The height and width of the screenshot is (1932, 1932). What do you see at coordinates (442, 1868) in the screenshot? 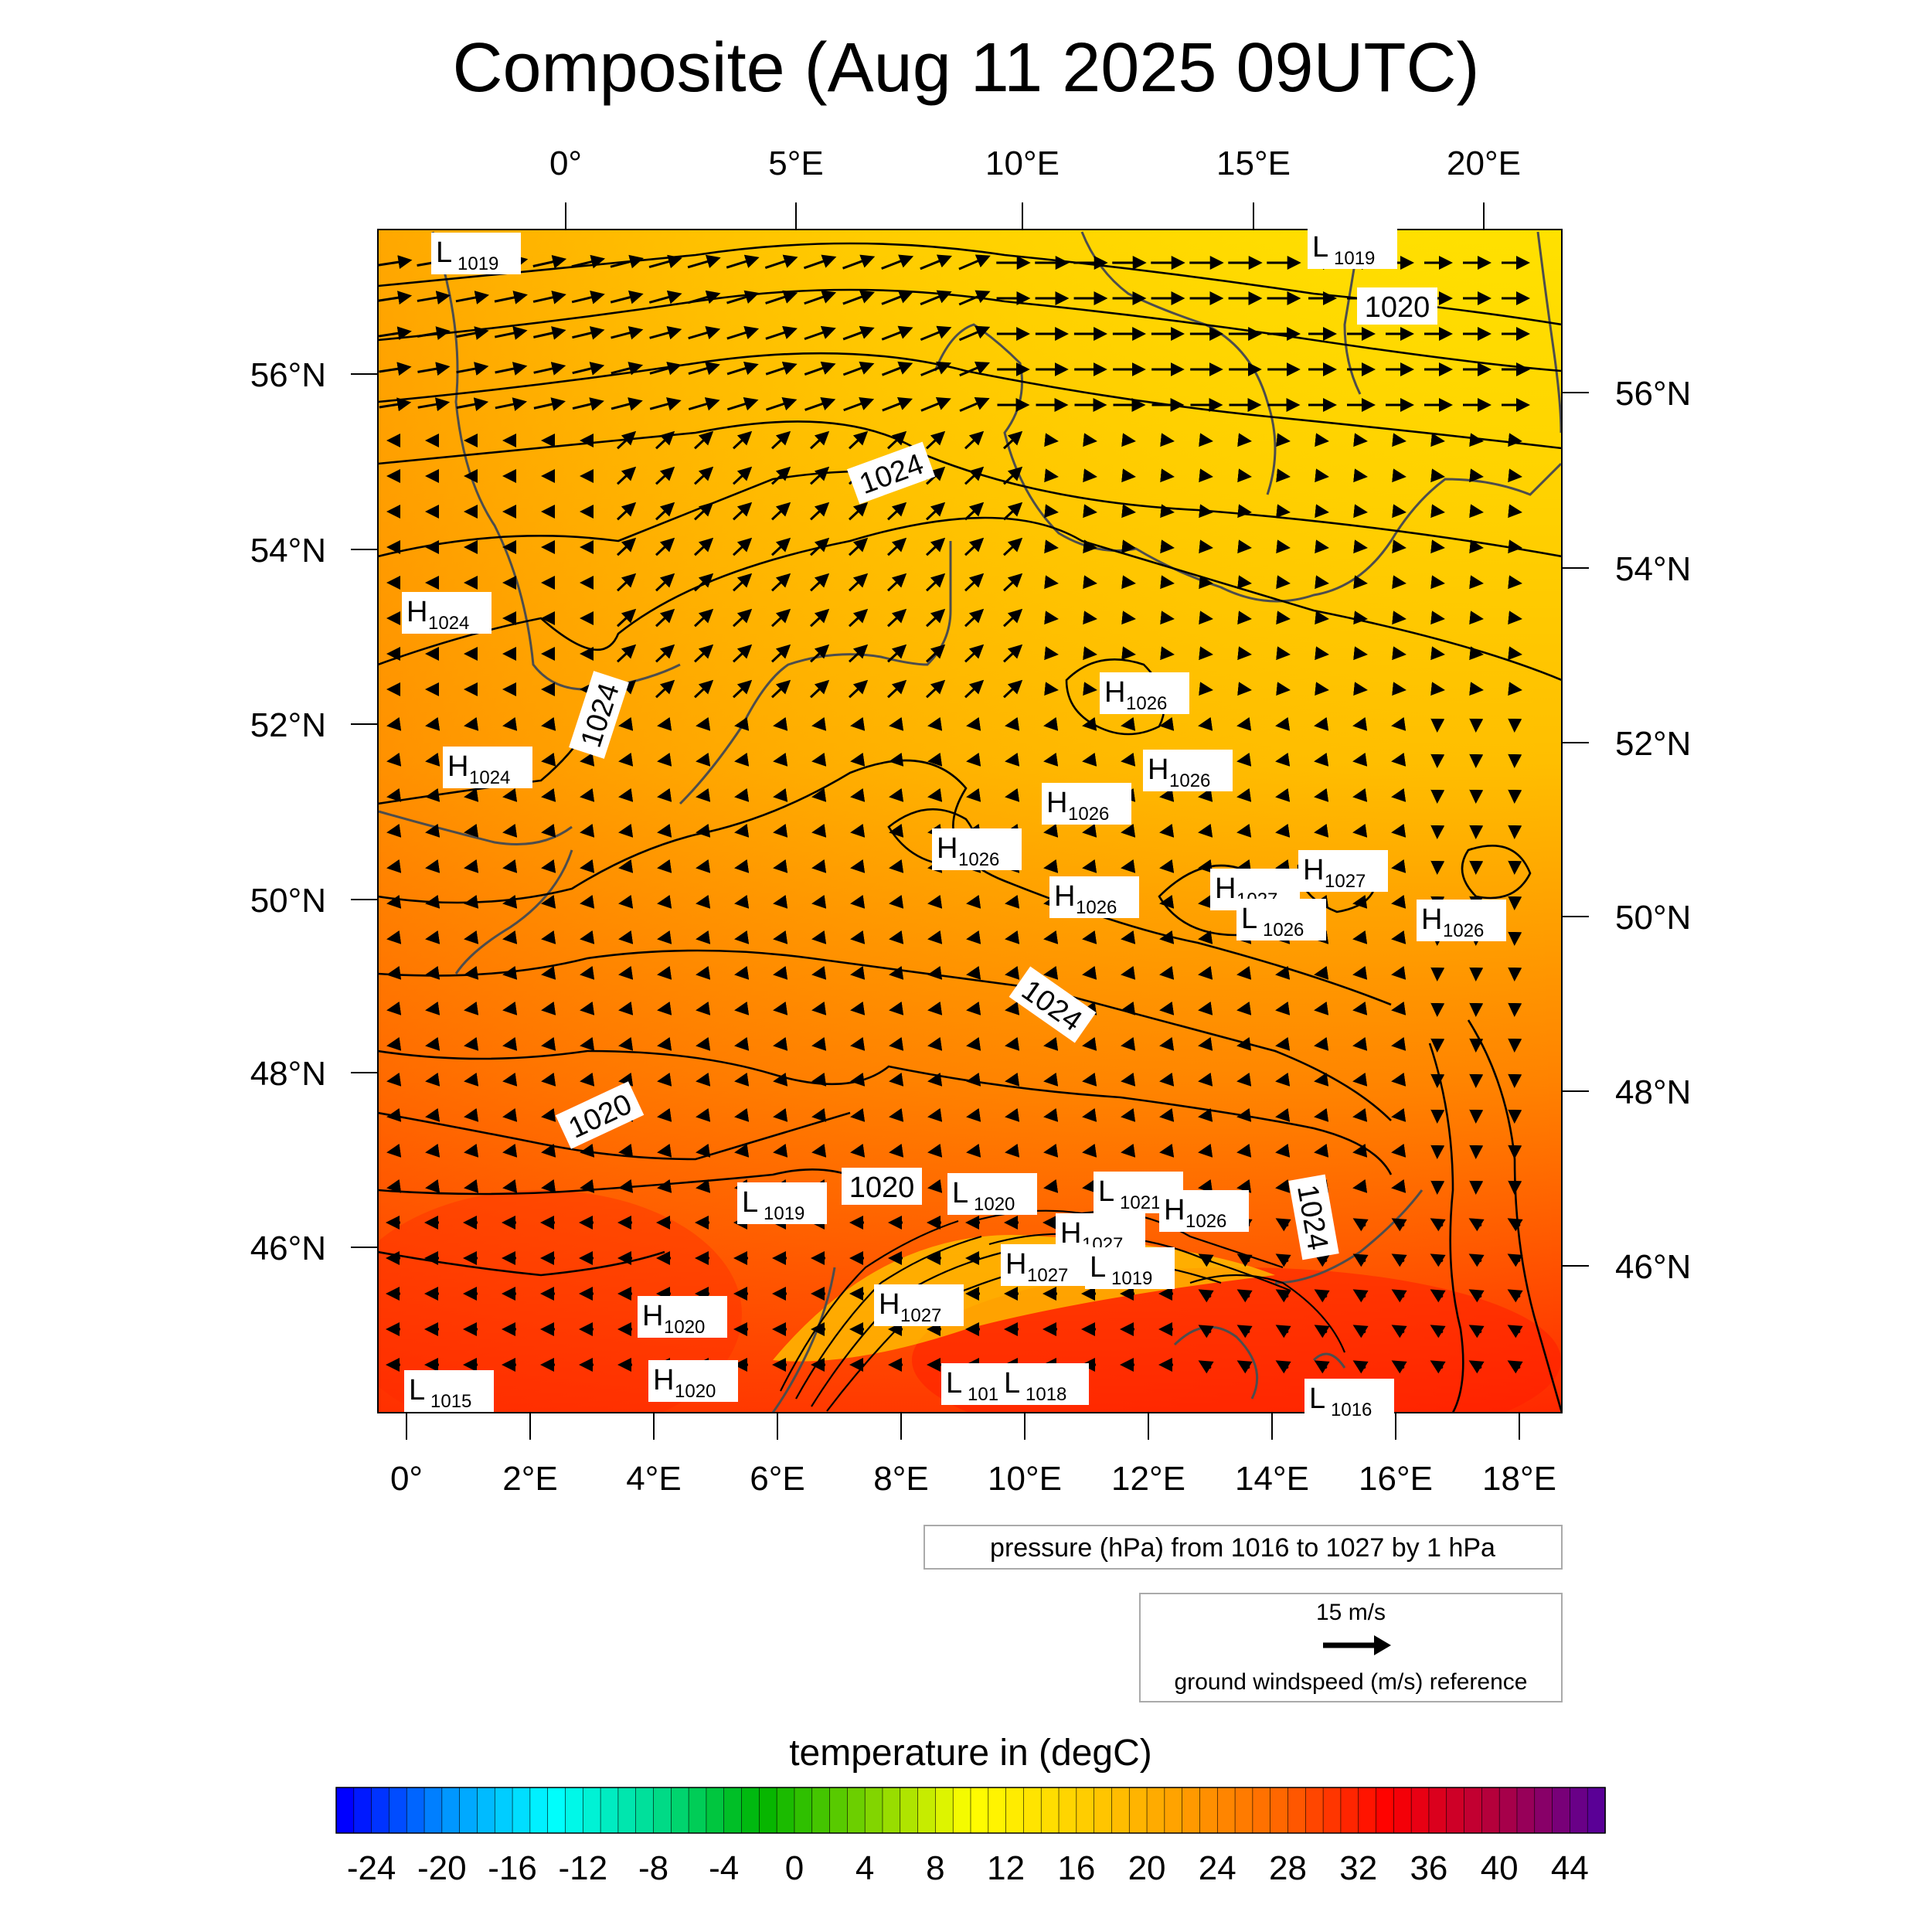
I see `colorbar-tick-label: -20` at bounding box center [442, 1868].